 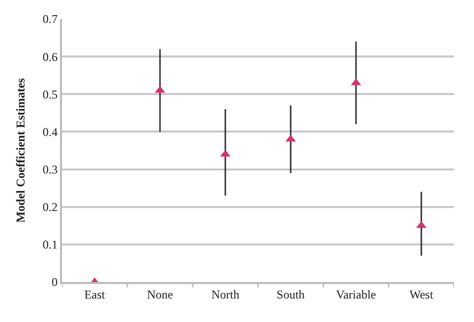 What do you see at coordinates (356, 294) in the screenshot?
I see `x-tick-label: Variable` at bounding box center [356, 294].